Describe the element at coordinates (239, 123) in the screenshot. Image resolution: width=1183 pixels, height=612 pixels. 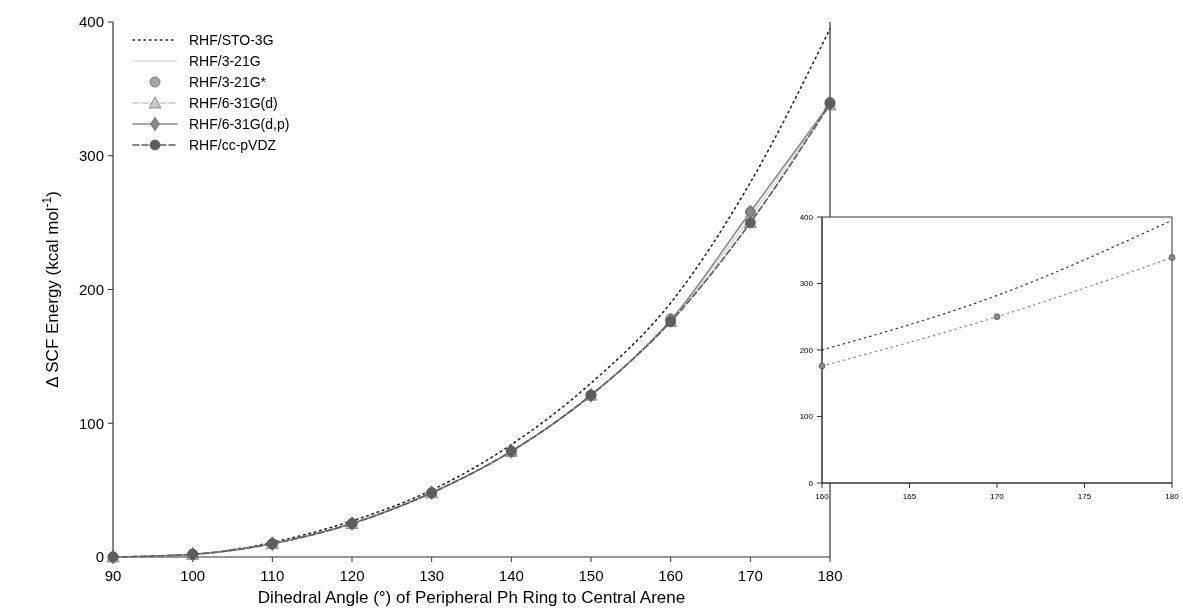
I see `legend-label: RHF/6-31G(d,p)` at that location.